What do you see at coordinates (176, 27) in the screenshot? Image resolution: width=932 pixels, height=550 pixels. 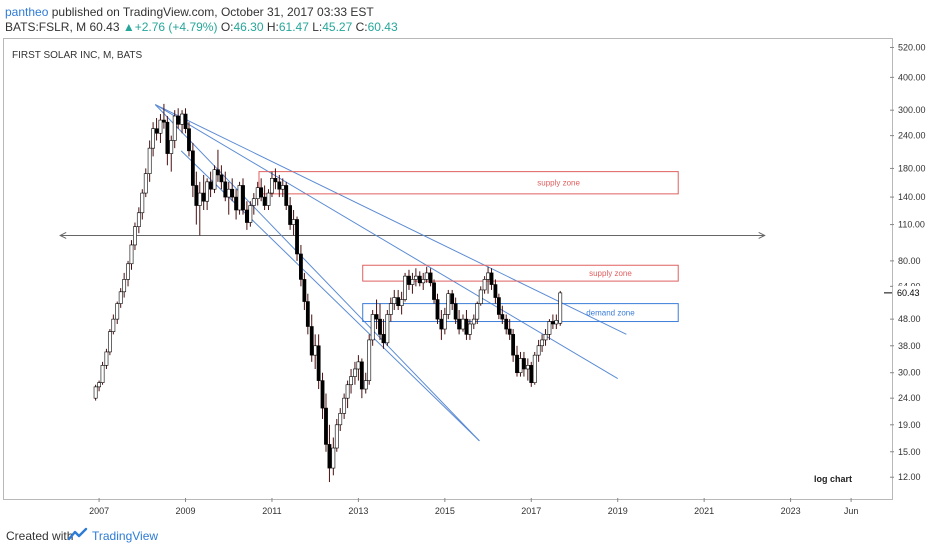 I see `price-change: +2.76 (+4.79%)` at bounding box center [176, 27].